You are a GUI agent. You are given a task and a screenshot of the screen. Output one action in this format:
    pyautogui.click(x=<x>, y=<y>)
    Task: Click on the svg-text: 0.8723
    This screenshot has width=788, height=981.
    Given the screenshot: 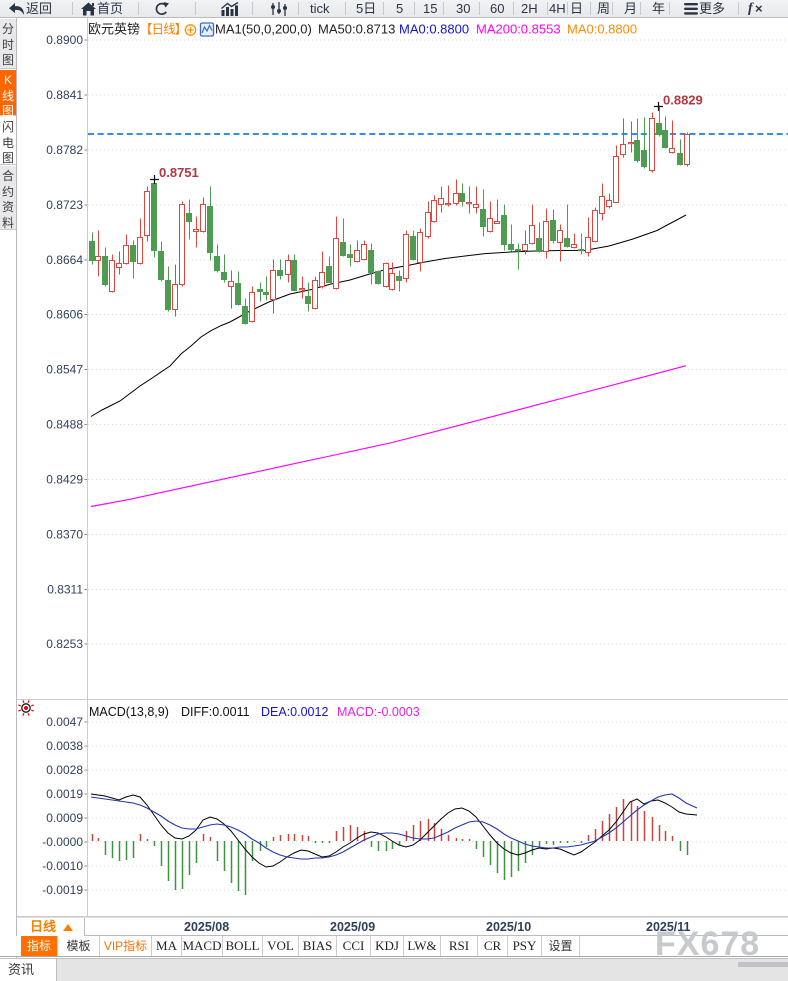 What is the action you would take?
    pyautogui.click(x=64, y=205)
    